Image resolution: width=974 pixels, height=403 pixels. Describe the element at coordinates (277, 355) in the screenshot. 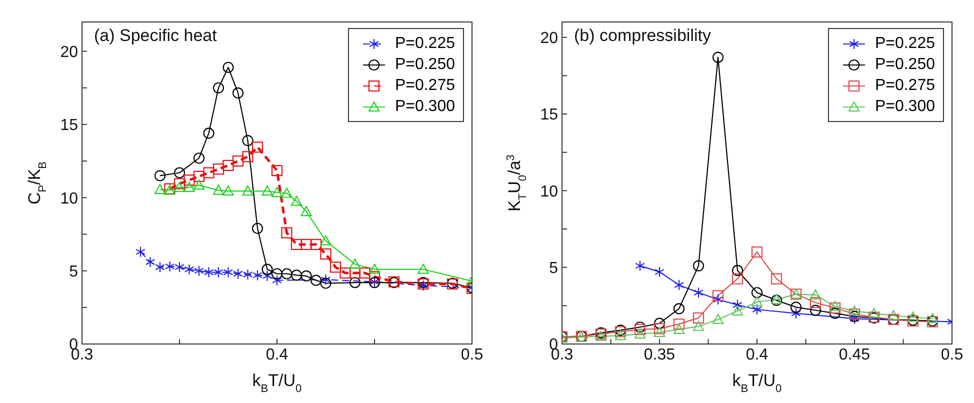

I see `x-tick-label: 0.4` at that location.